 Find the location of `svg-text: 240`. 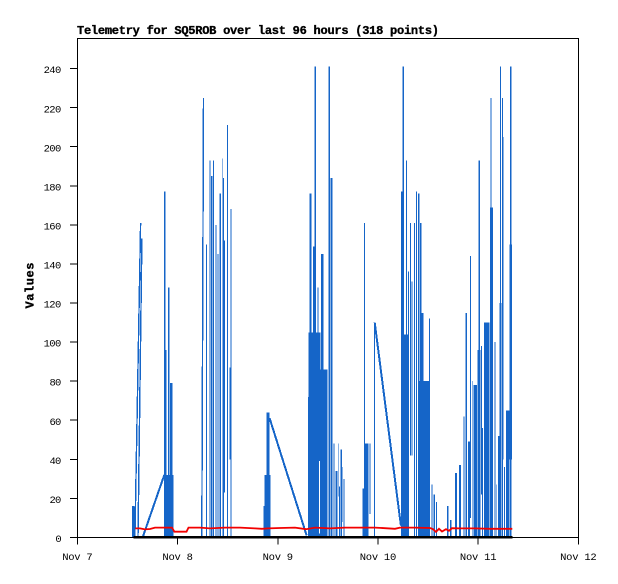

svg-text: 240 is located at coordinates (53, 71).